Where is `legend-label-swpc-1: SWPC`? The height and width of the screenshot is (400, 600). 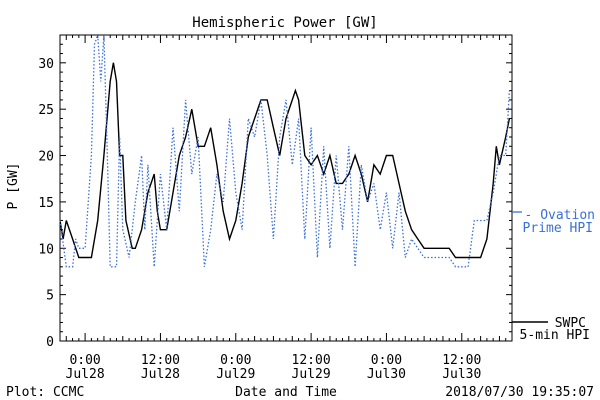
legend-label-swpc-1: SWPC is located at coordinates (570, 323).